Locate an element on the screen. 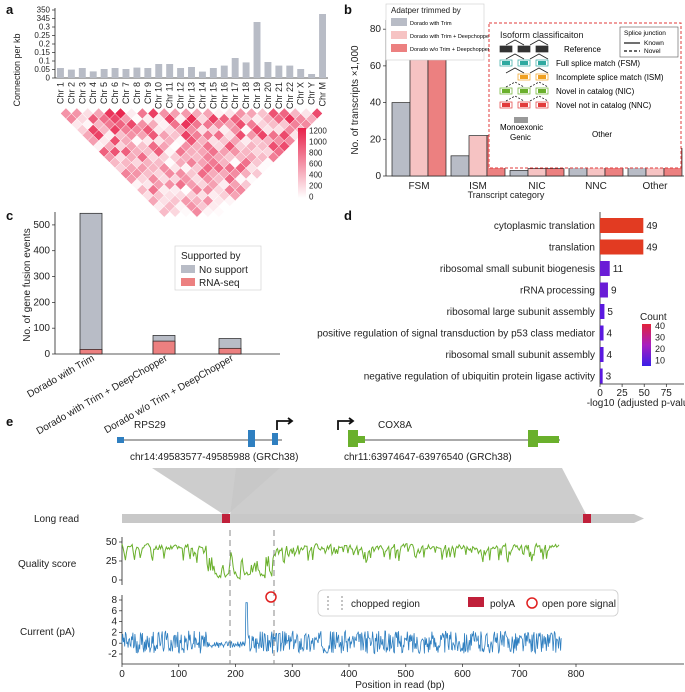 The image size is (685, 692). panel-d-term-label: ribosomal small subunit biogenesis is located at coordinates (517, 269).